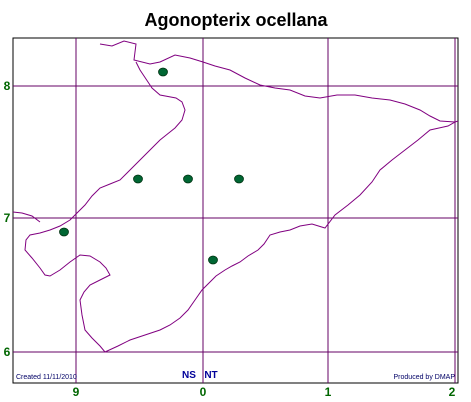 This screenshot has width=471, height=402. I want to click on map-title: Agonopterix ocellana, so click(236, 20).